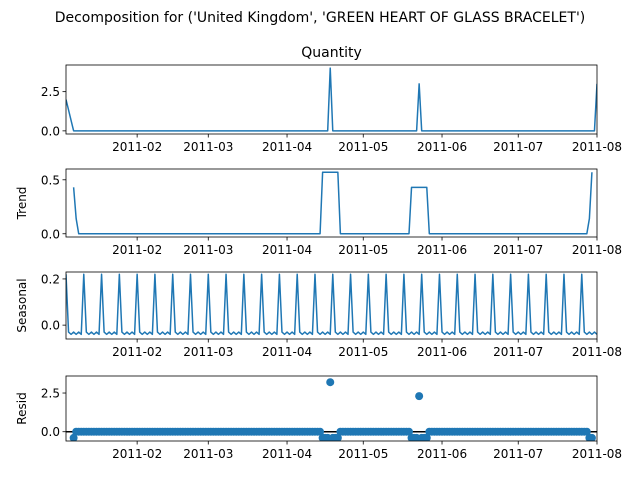 Image resolution: width=640 pixels, height=480 pixels. Describe the element at coordinates (50, 180) in the screenshot. I see `y-tick-label: 0.5` at that location.